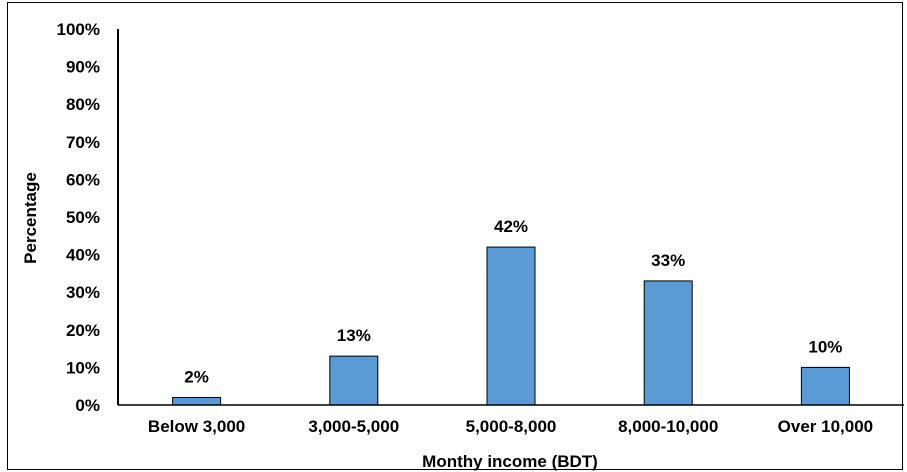 This screenshot has height=472, width=907. Describe the element at coordinates (353, 426) in the screenshot. I see `x-tick-label: 3,000-5,000` at that location.